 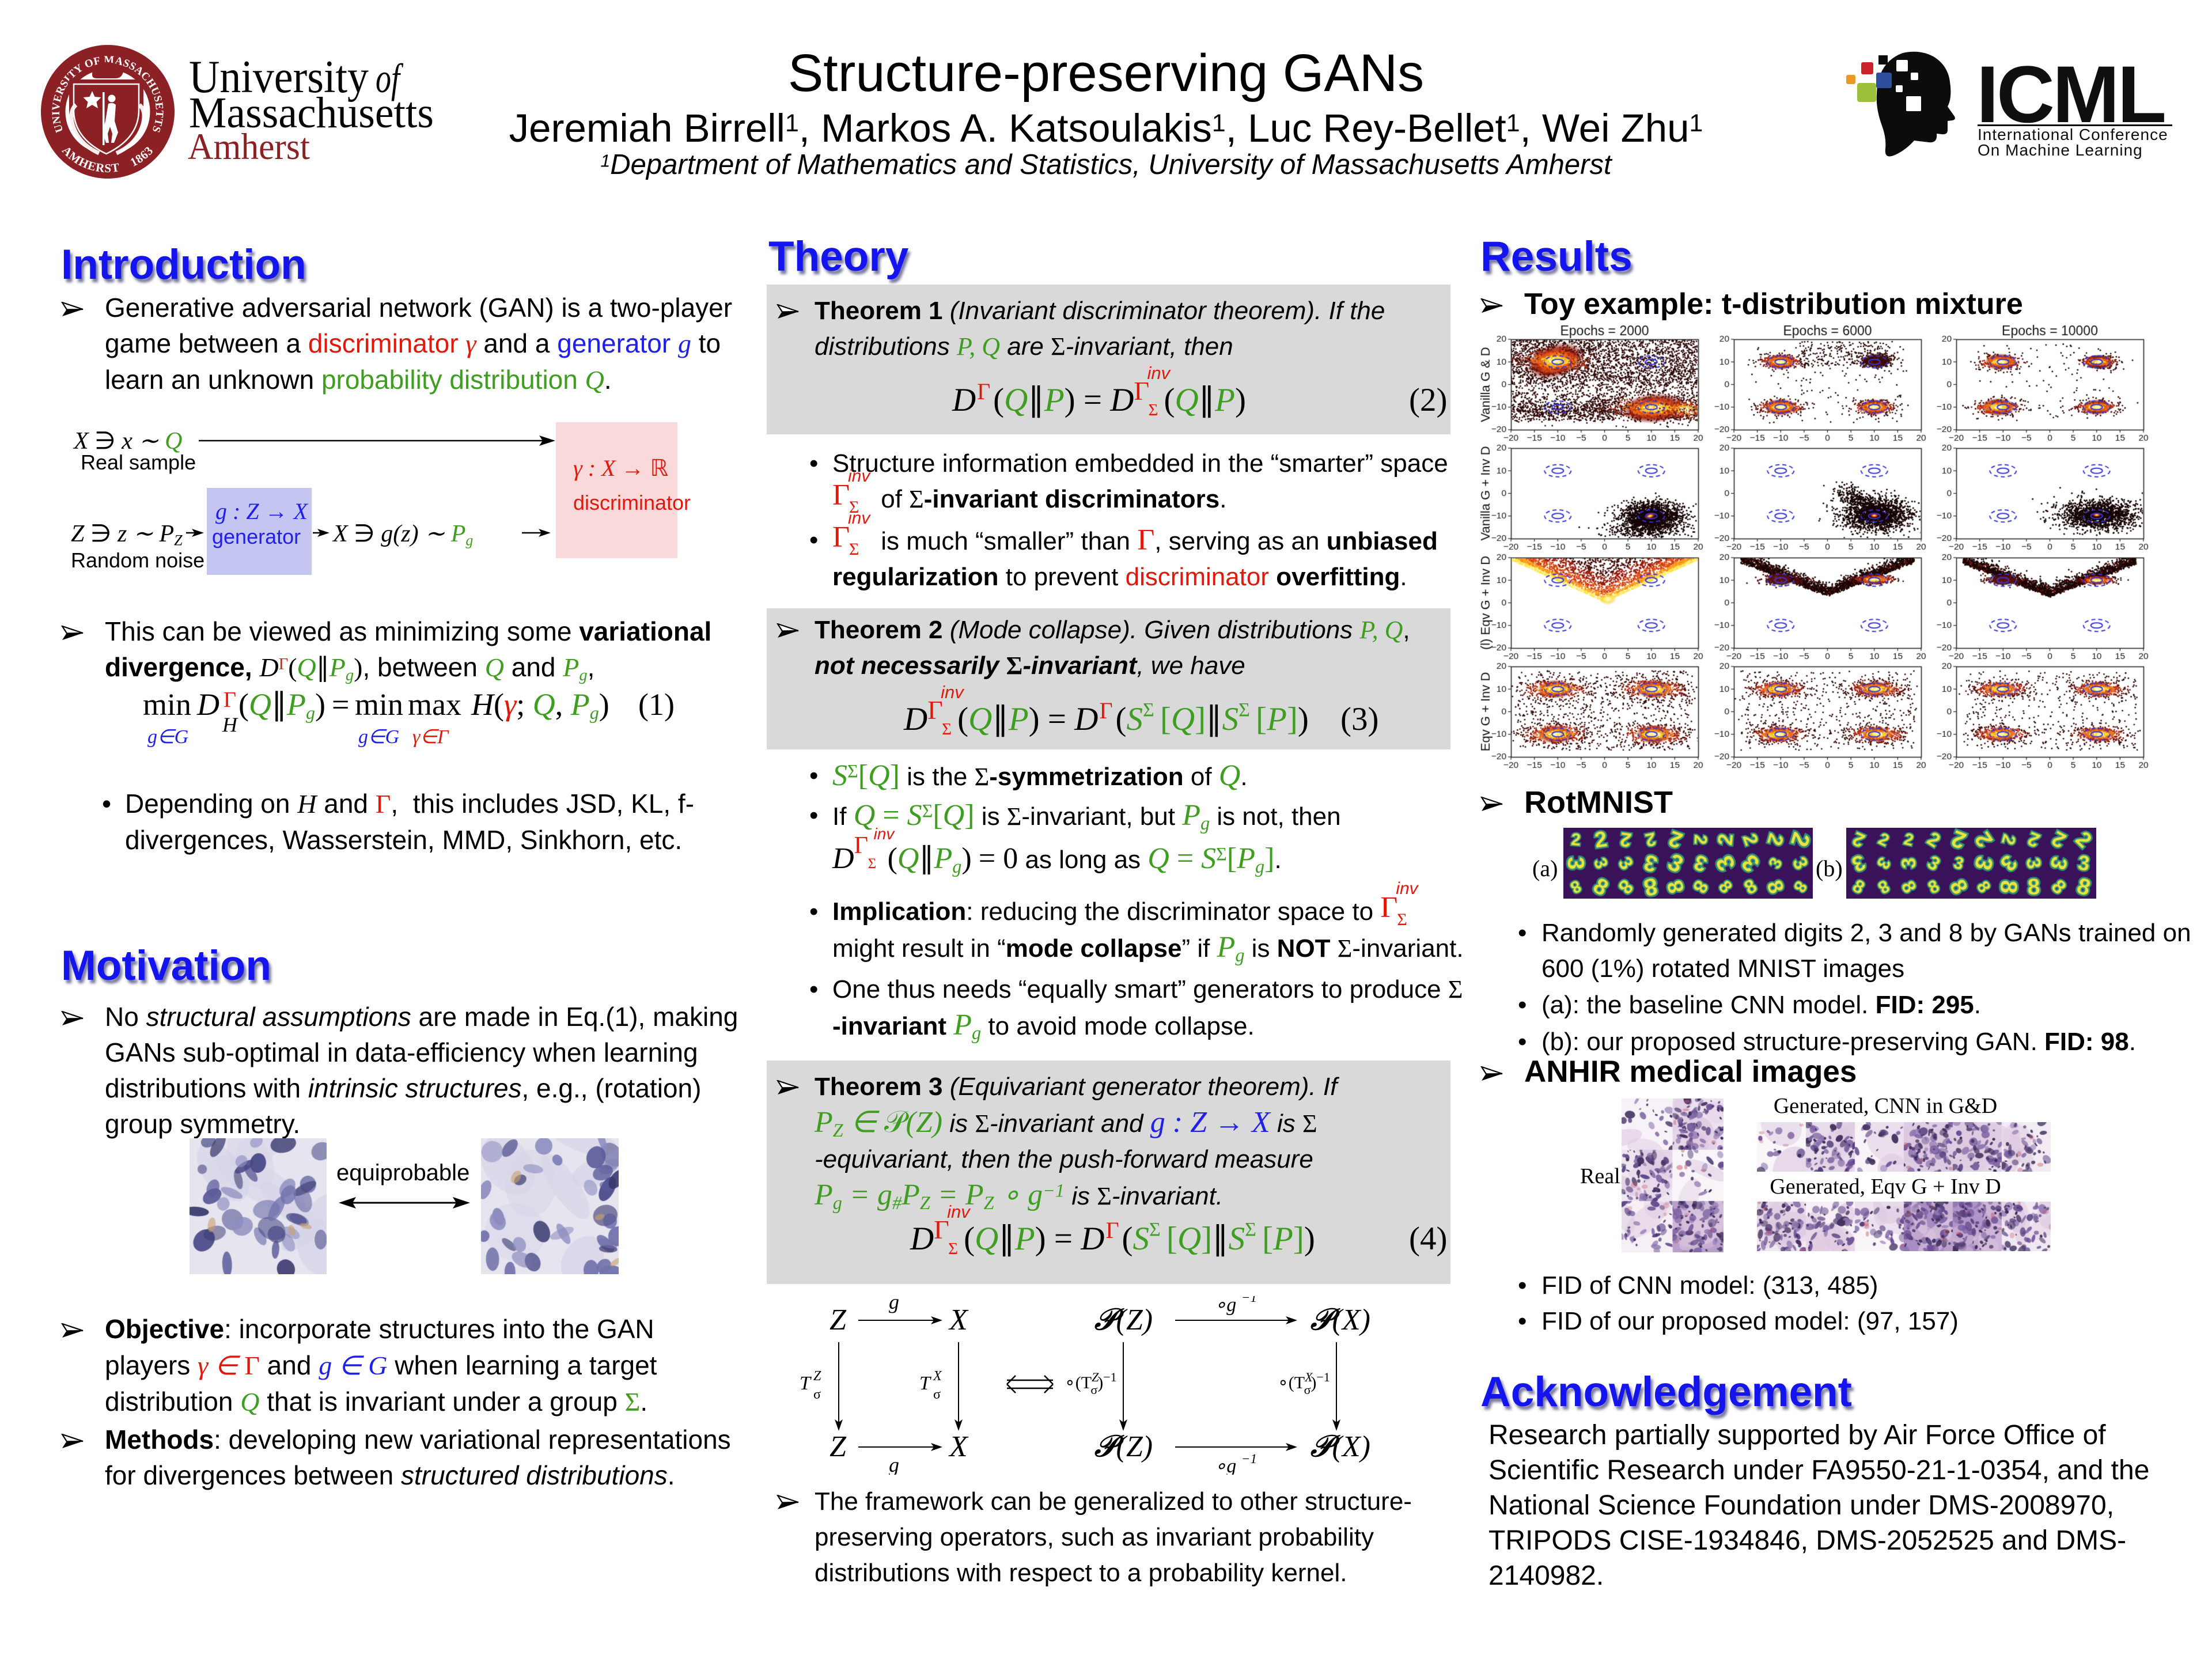 What do you see at coordinates (1091, 1383) in the screenshot?
I see `svg-text:∘(TZσ)−1: ∘(TZ σ)−1` at bounding box center [1091, 1383].